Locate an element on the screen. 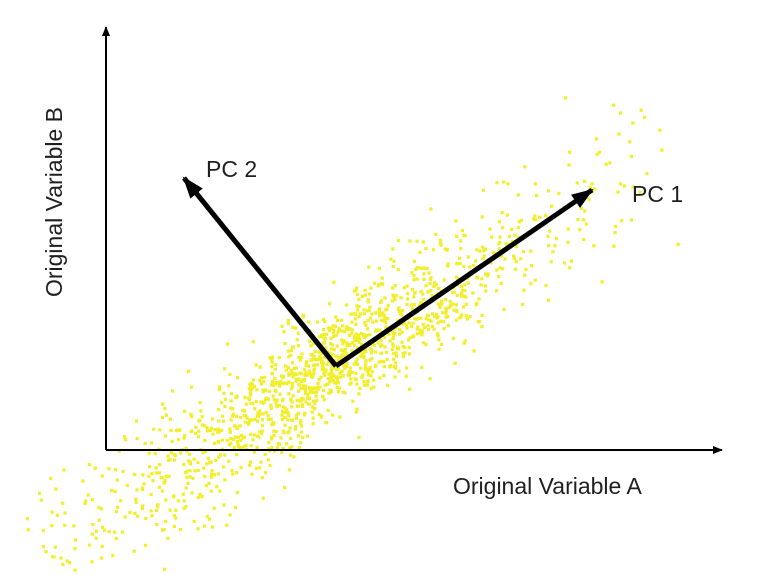  pc1-label: PC 1 is located at coordinates (657, 194).